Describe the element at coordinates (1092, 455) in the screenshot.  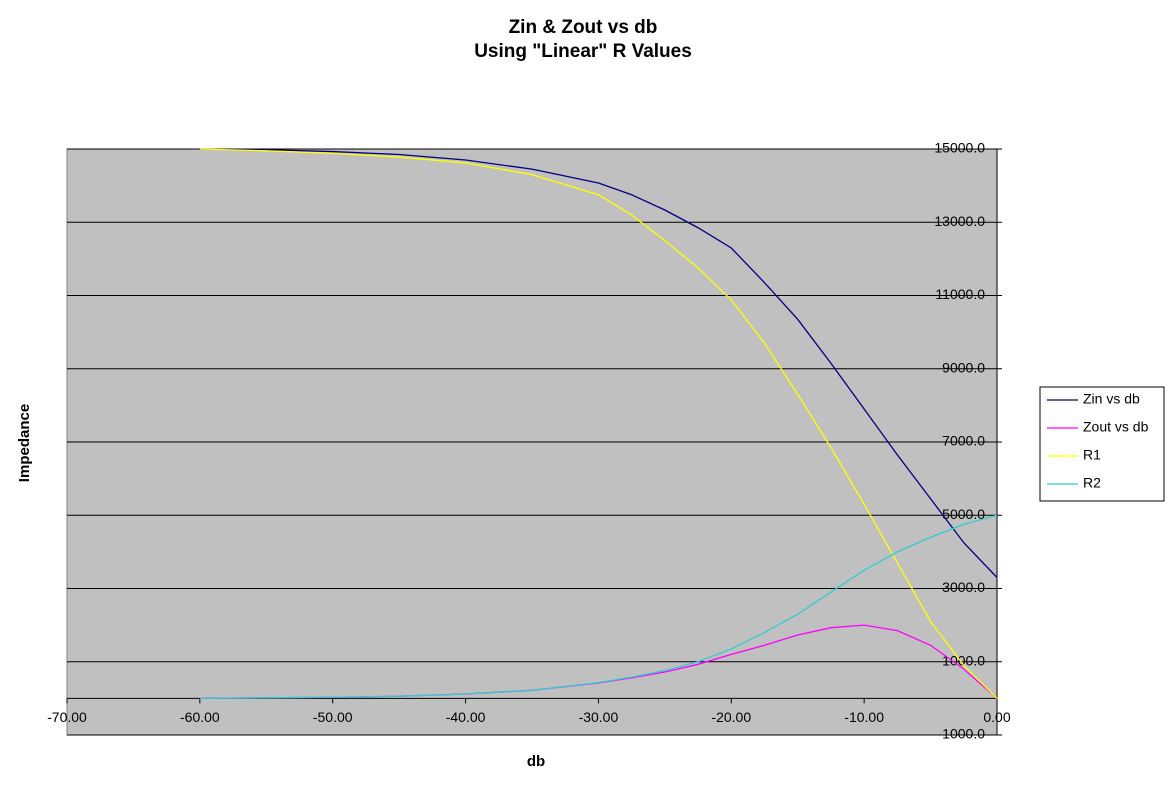
I see `legend-label: R1` at that location.